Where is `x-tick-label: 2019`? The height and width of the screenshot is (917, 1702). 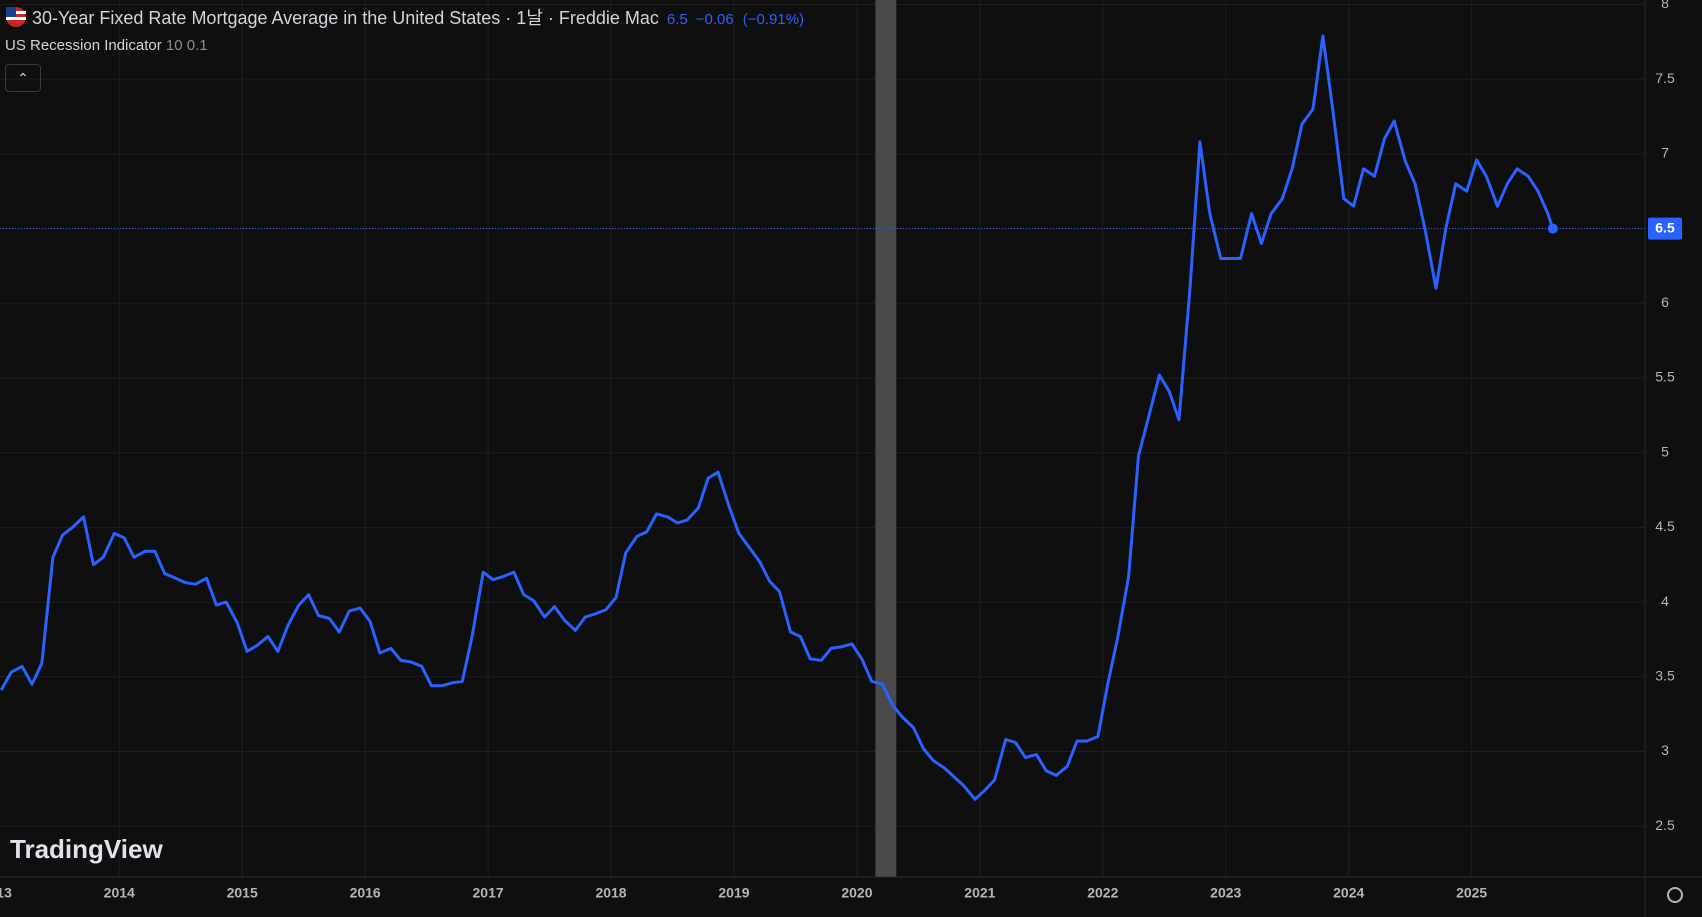 x-tick-label: 2019 is located at coordinates (733, 893).